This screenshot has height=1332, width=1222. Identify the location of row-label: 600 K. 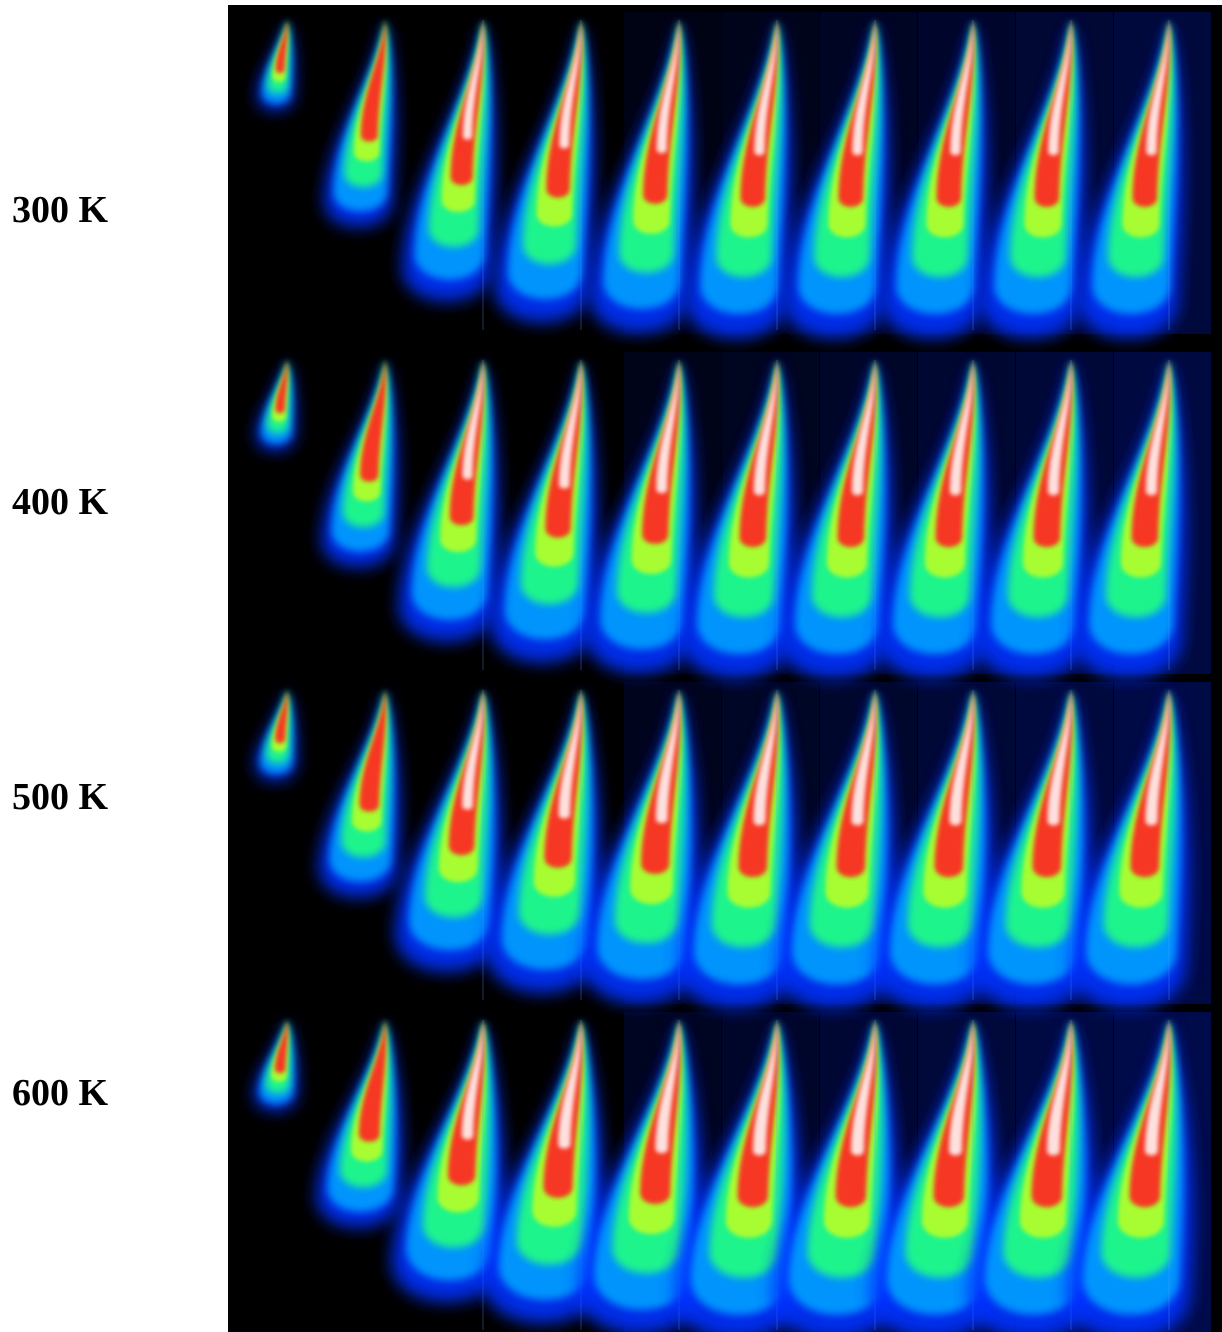
(60, 1093).